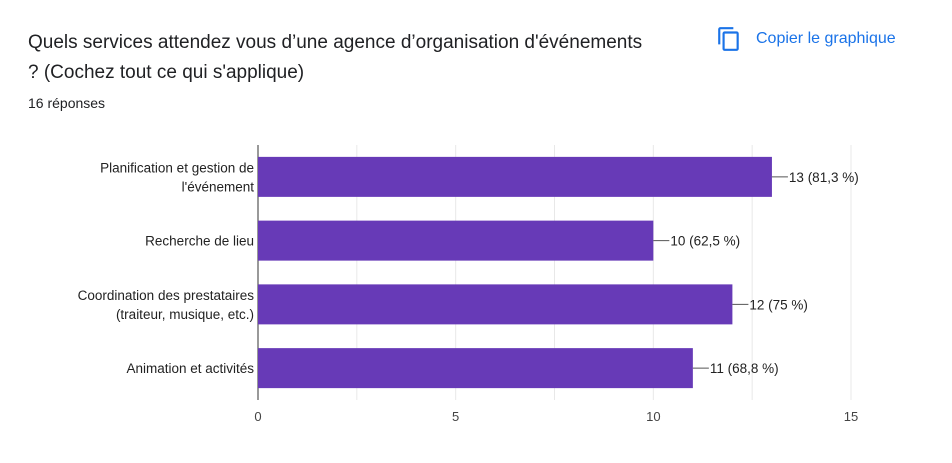 Image resolution: width=952 pixels, height=463 pixels. I want to click on category-label-line: Recherche de lieu, so click(199, 241).